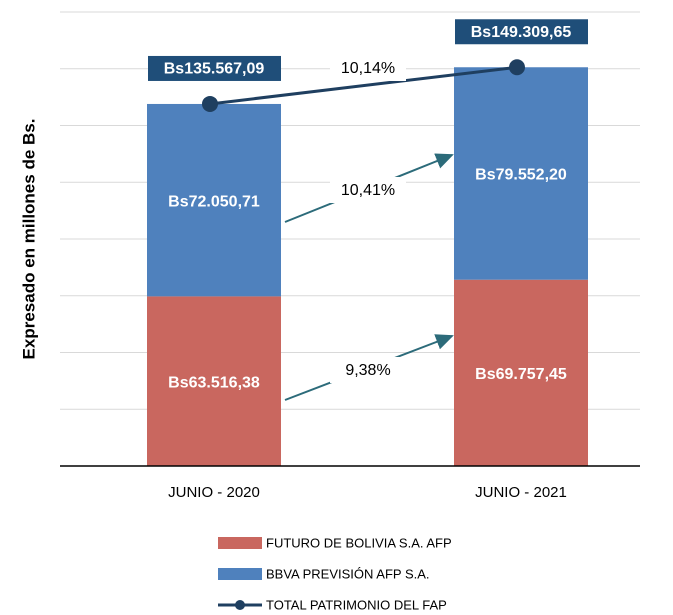 The image size is (673, 615). I want to click on legend-label: BBVA PREVISIÓN AFP S.A., so click(348, 573).